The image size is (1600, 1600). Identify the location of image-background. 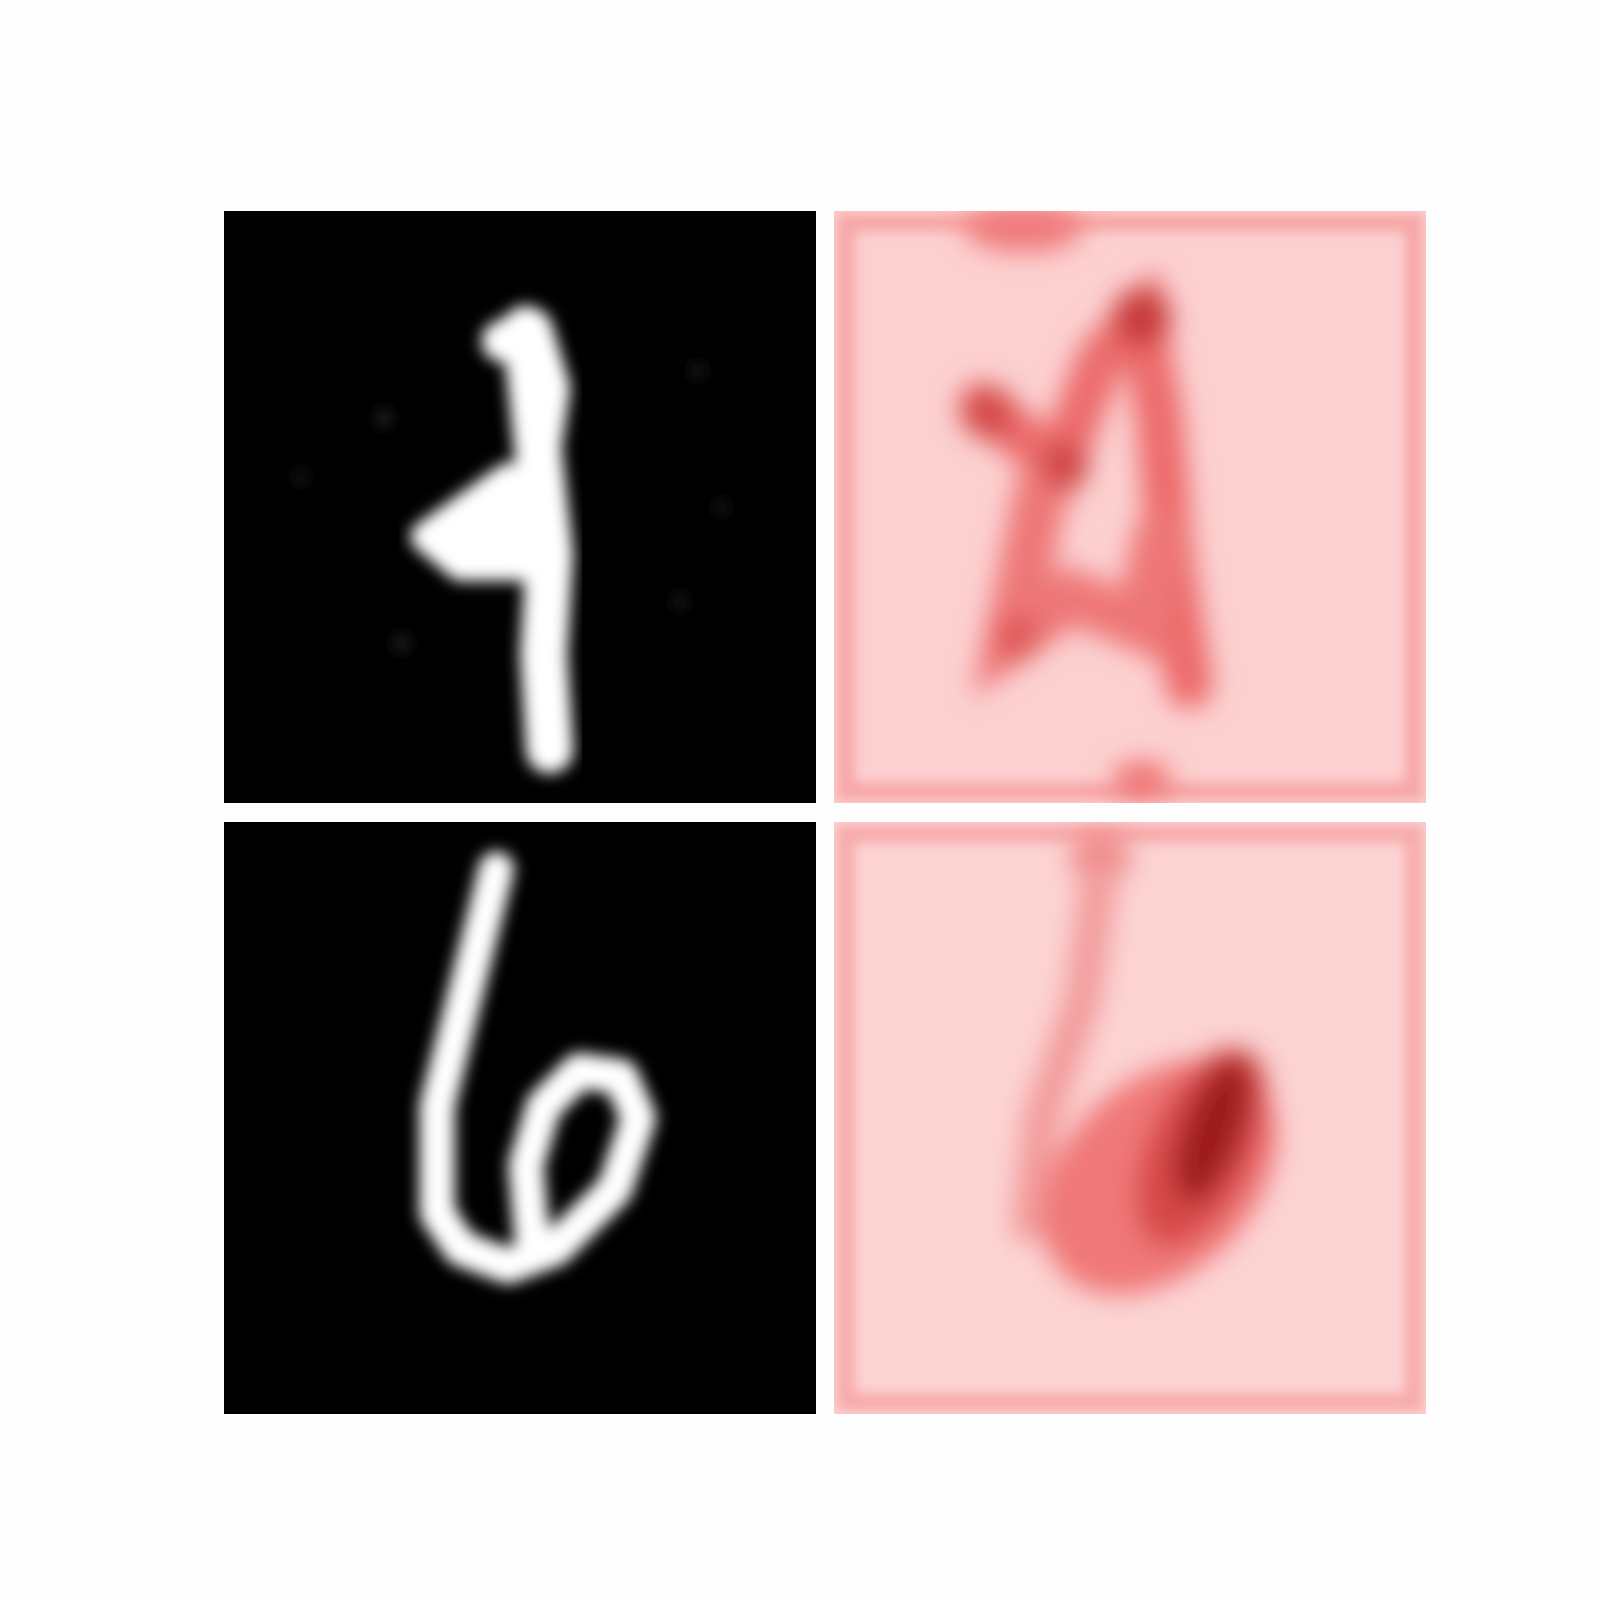
(520, 1118).